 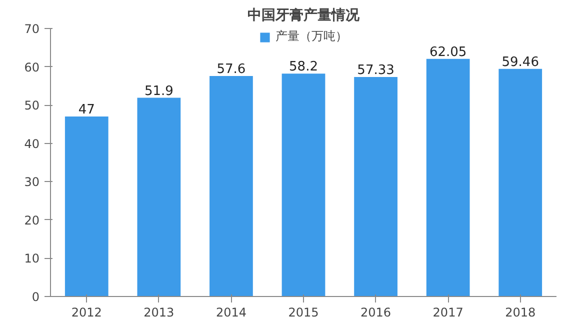 What do you see at coordinates (32, 220) in the screenshot?
I see `y-tick-label: 20` at bounding box center [32, 220].